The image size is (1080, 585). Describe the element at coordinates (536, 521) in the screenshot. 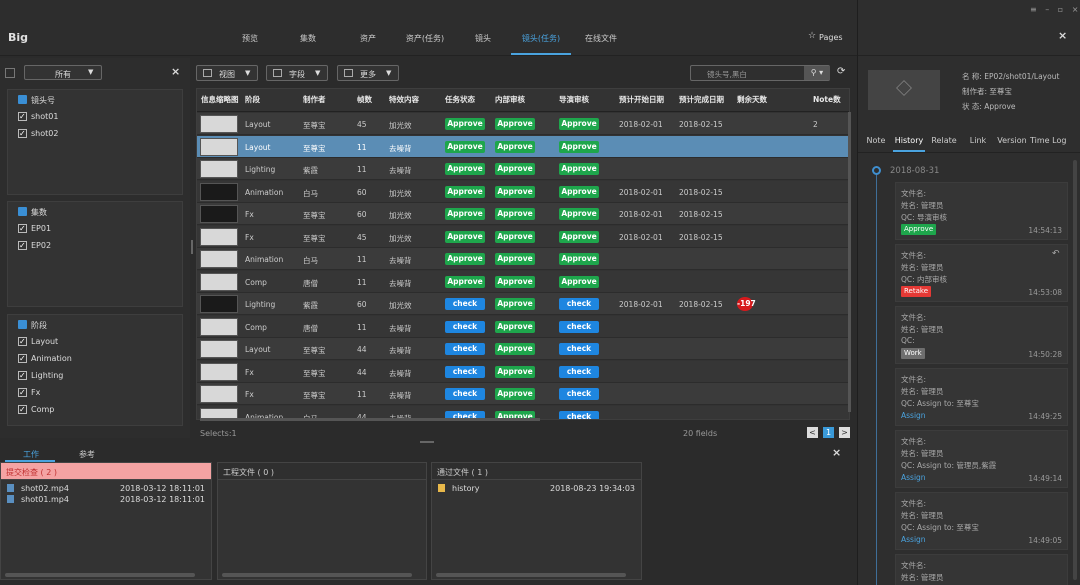

I see `file-panel: 通过文件 ( 1 ) history 2018-08-23 19:34:03` at that location.